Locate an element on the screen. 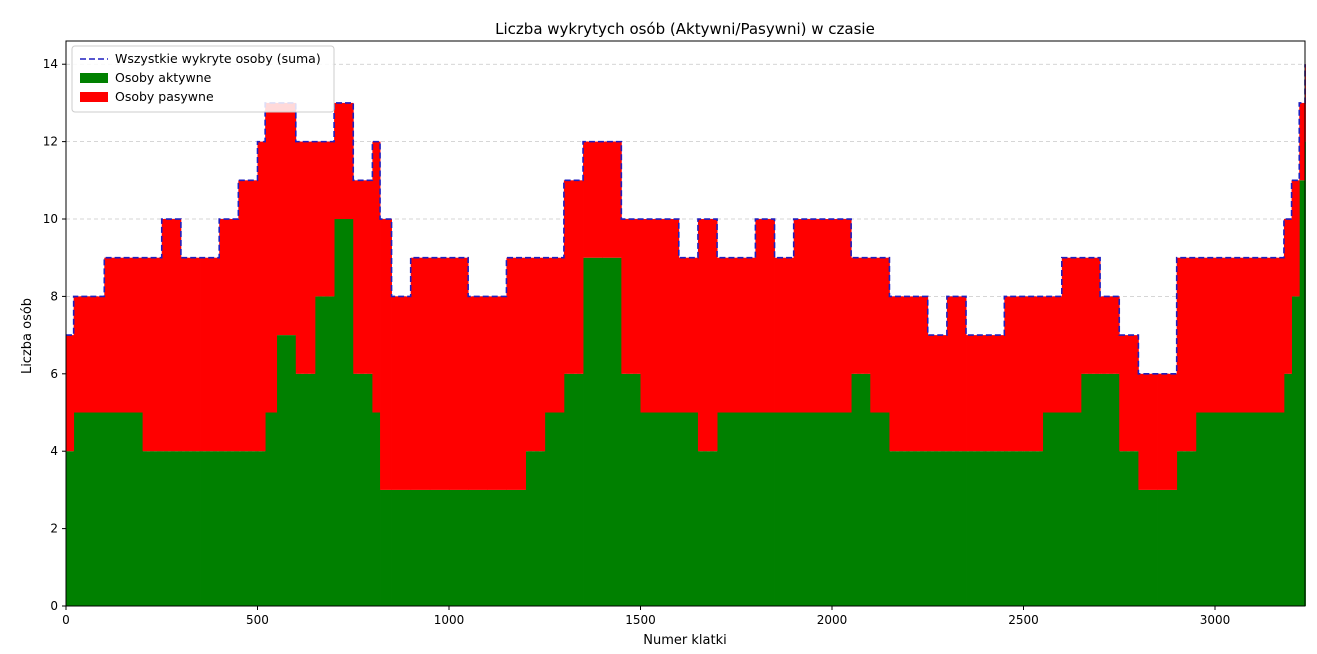 The height and width of the screenshot is (654, 1317). y-tick-label: 2 is located at coordinates (54, 529).